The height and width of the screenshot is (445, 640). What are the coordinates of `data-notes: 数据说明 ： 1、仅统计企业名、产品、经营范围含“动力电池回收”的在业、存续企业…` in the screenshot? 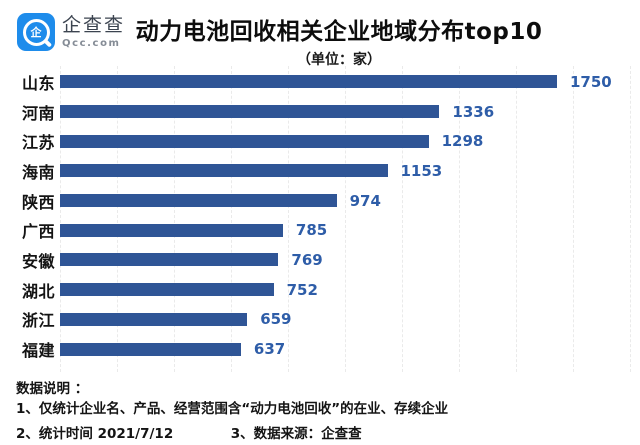 It's located at (323, 412).